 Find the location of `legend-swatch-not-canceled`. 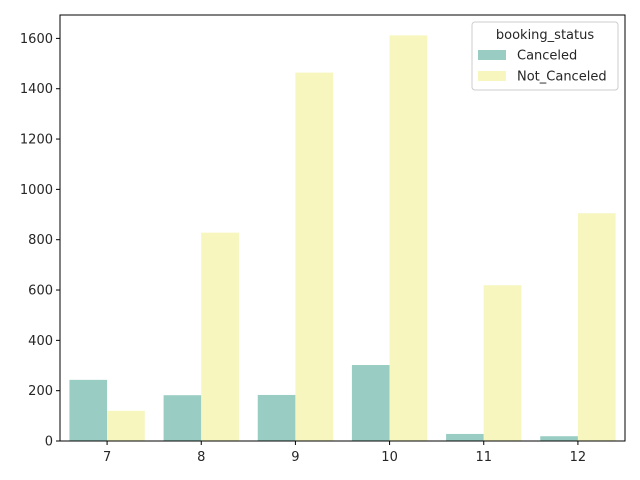

legend-swatch-not-canceled is located at coordinates (492, 76).